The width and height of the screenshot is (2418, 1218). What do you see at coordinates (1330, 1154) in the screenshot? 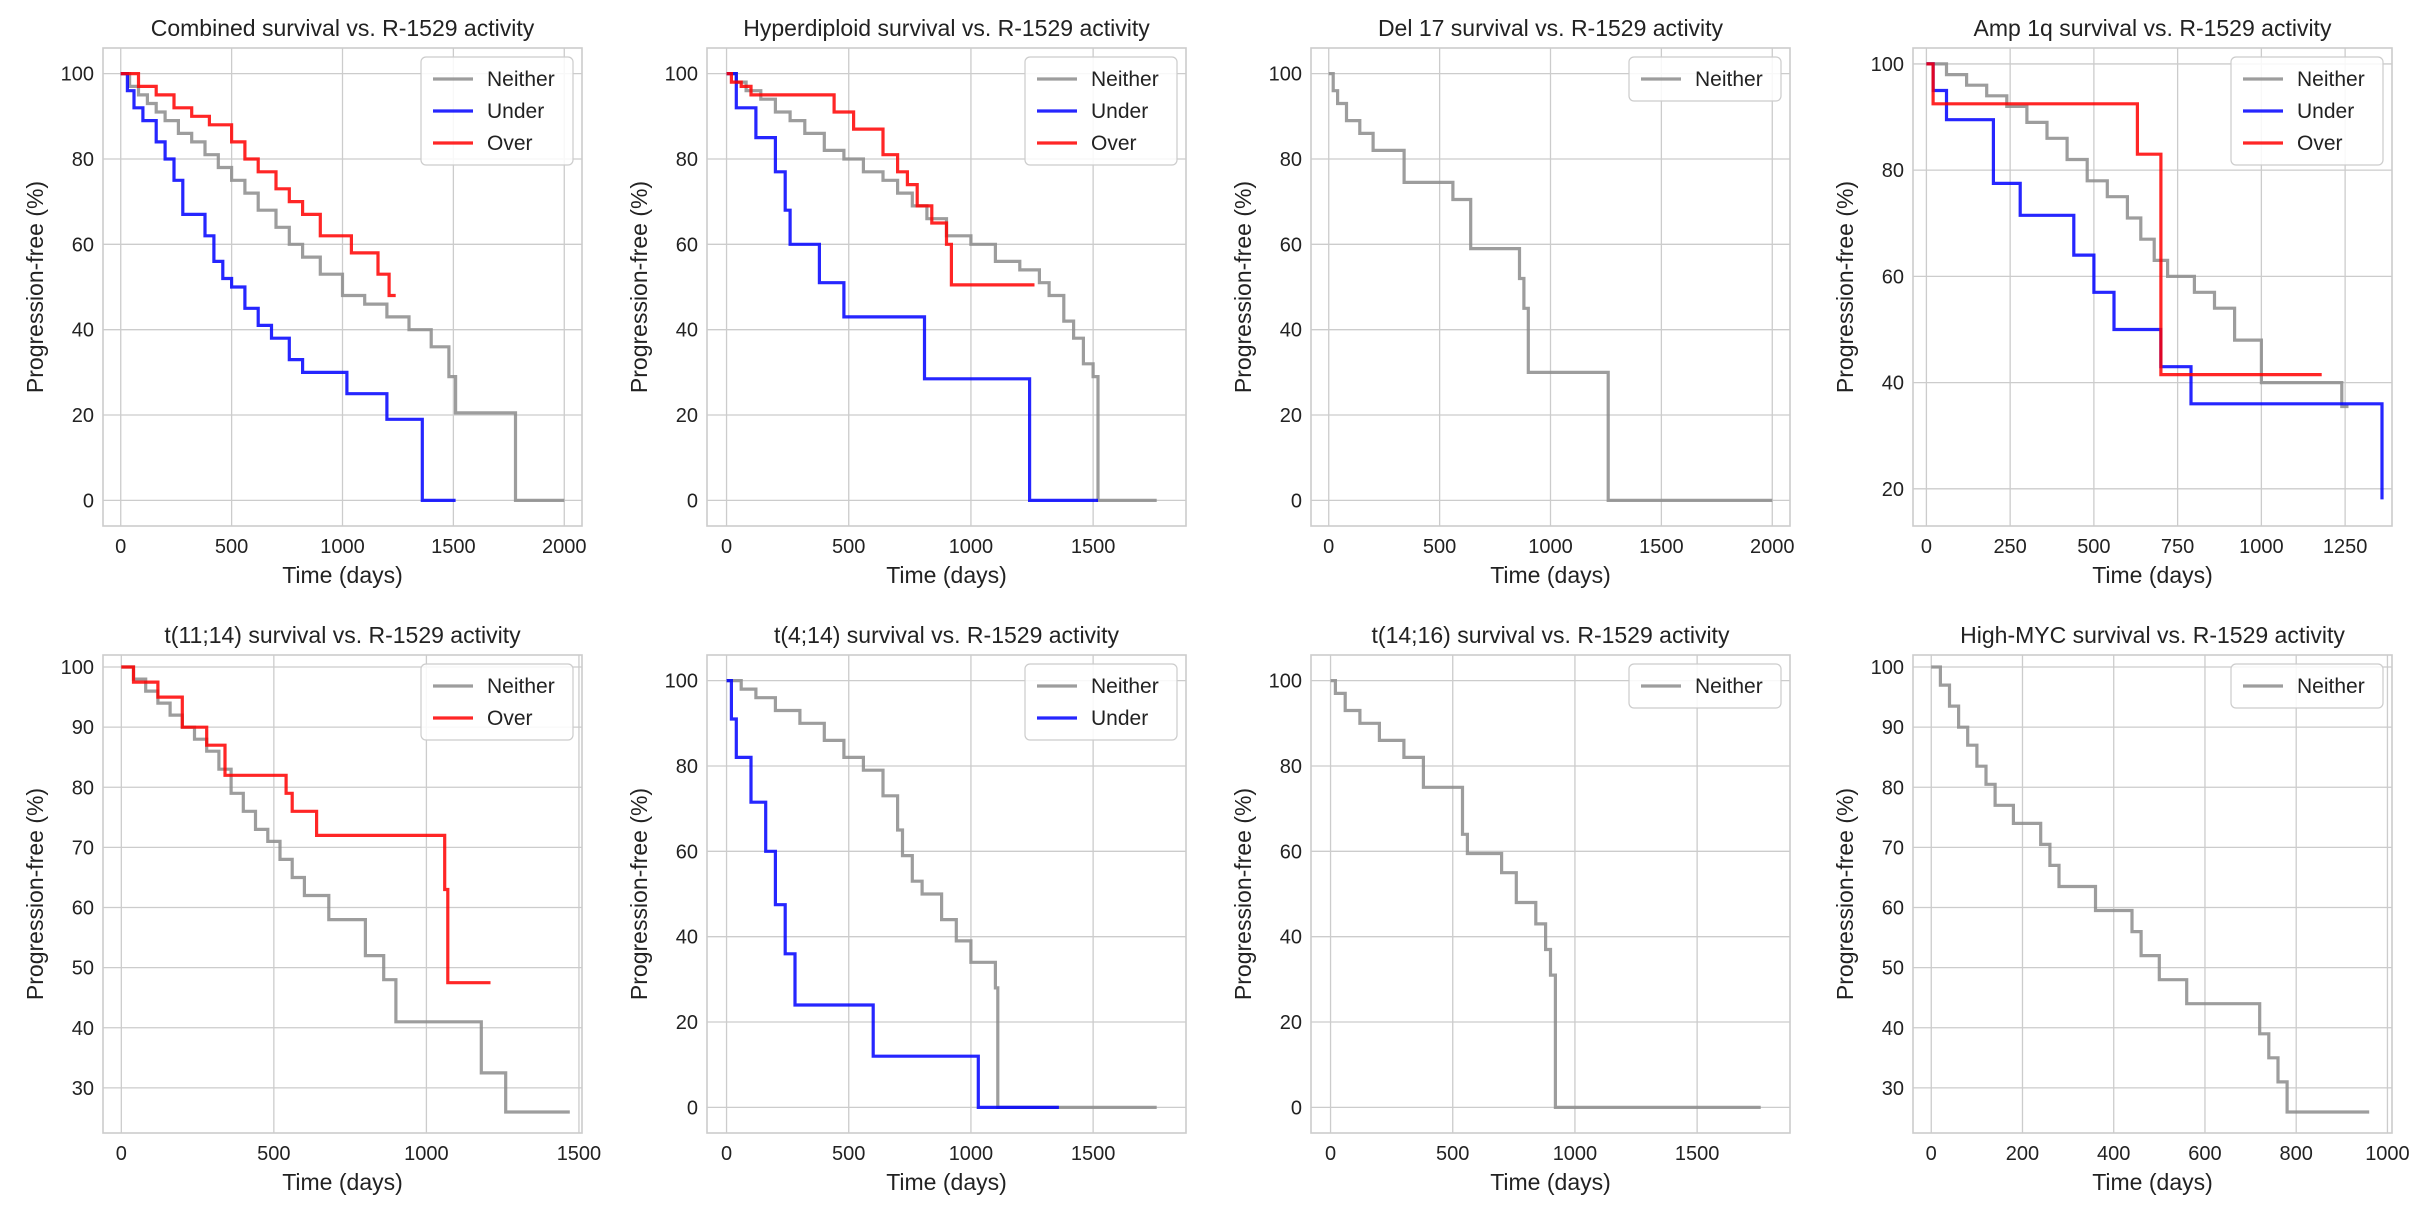
I see `chart-7-xtick-0: 0` at bounding box center [1330, 1154].